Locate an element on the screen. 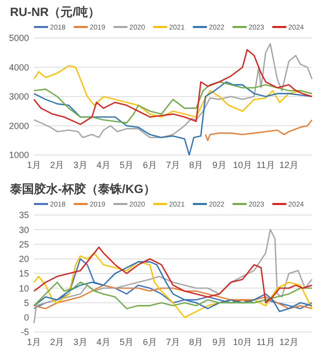 The width and height of the screenshot is (320, 355). y-tick-label: 1000 is located at coordinates (18, 155).